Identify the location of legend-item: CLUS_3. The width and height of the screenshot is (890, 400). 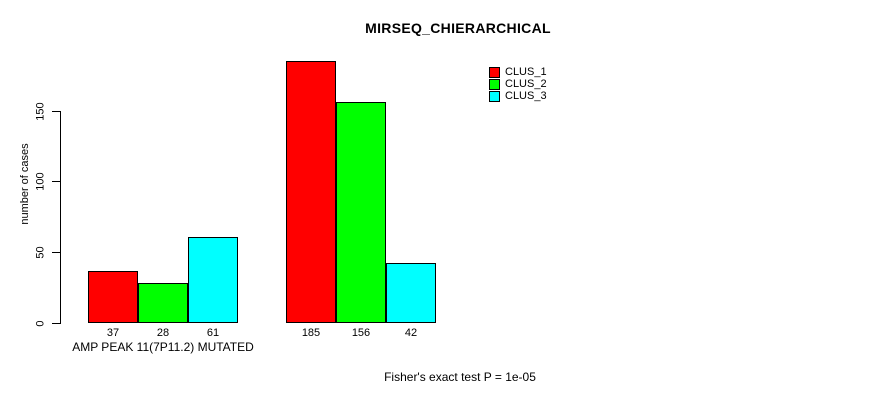
(518, 96).